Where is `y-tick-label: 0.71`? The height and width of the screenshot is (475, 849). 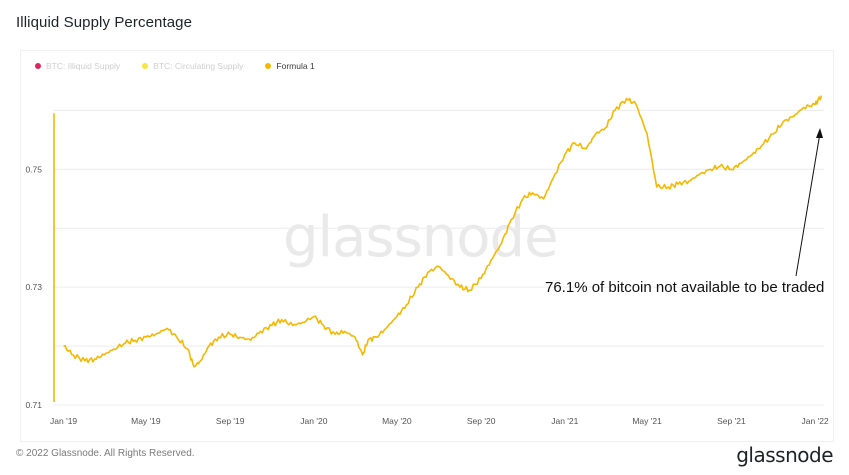
y-tick-label: 0.71 is located at coordinates (33, 405).